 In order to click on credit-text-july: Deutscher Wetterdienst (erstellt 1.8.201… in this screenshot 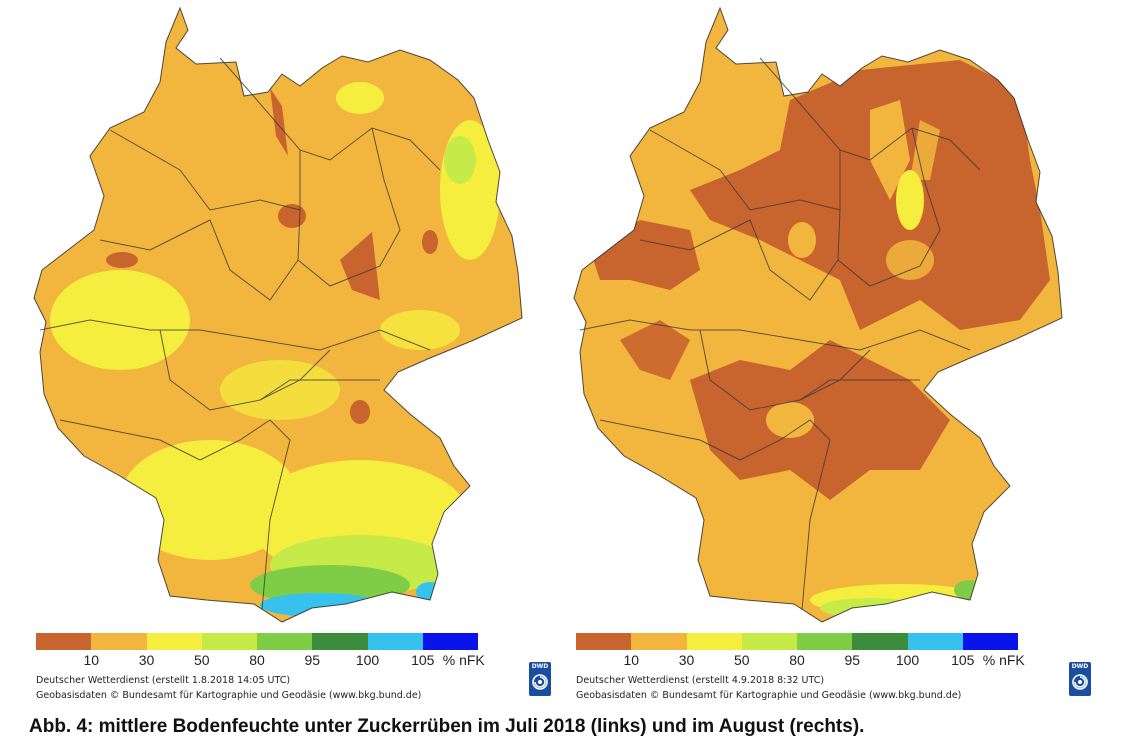, I will do `click(228, 688)`.